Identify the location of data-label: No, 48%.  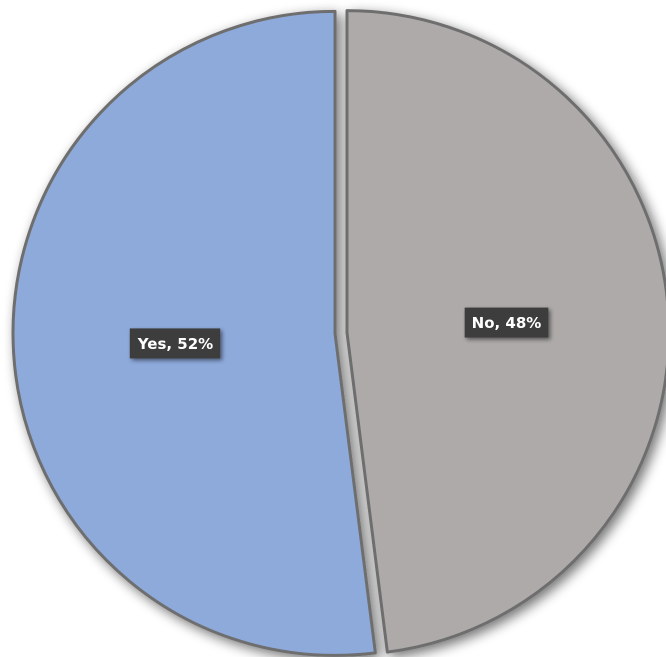
(506, 322).